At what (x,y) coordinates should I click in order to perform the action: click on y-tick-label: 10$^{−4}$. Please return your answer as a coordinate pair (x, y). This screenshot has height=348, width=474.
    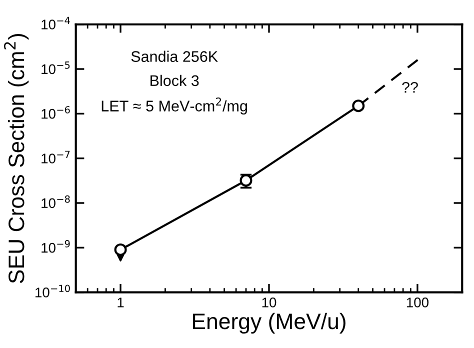
    Looking at the image, I should click on (56, 23).